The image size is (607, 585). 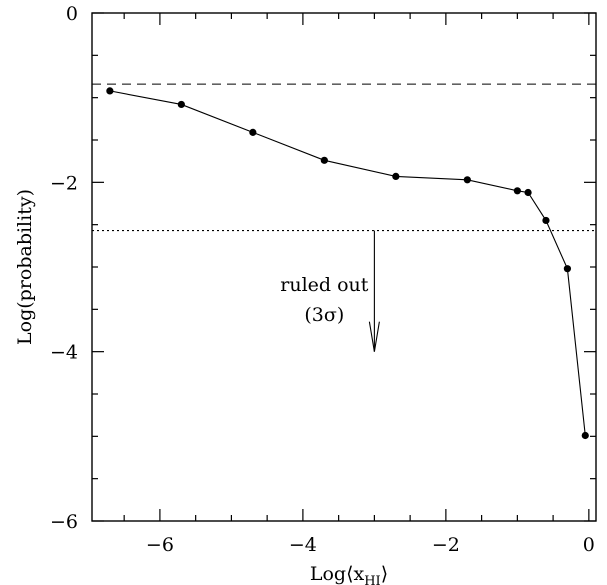 I want to click on x-tick-label: 0, so click(x=589, y=545).